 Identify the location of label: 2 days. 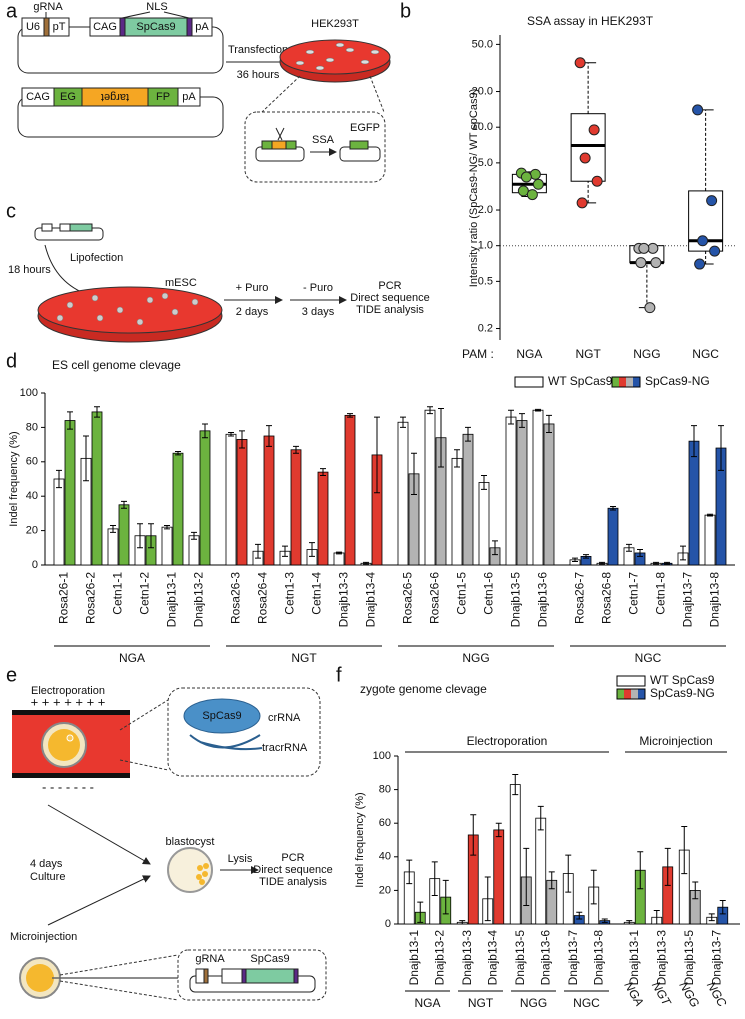
(252, 312).